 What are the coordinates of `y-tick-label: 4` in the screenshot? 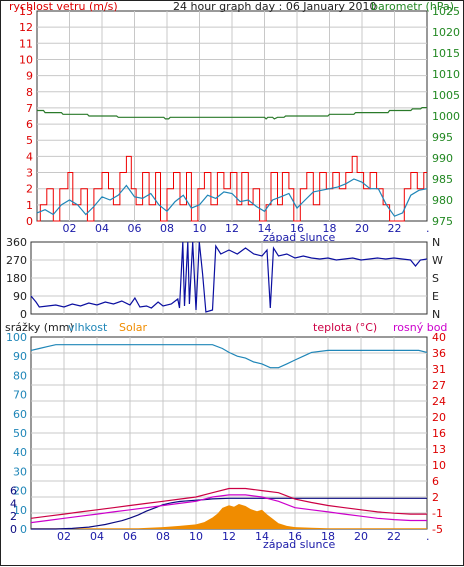 It's located at (29, 156).